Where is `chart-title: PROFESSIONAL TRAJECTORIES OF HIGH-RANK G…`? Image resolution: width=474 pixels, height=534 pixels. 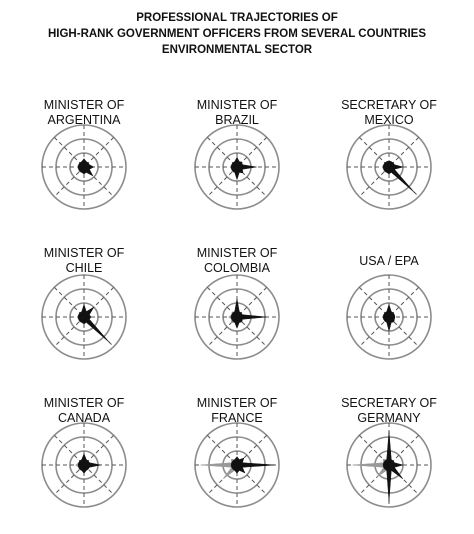
chart-title: PROFESSIONAL TRAJECTORIES OF HIGH-RANK G… is located at coordinates (237, 34).